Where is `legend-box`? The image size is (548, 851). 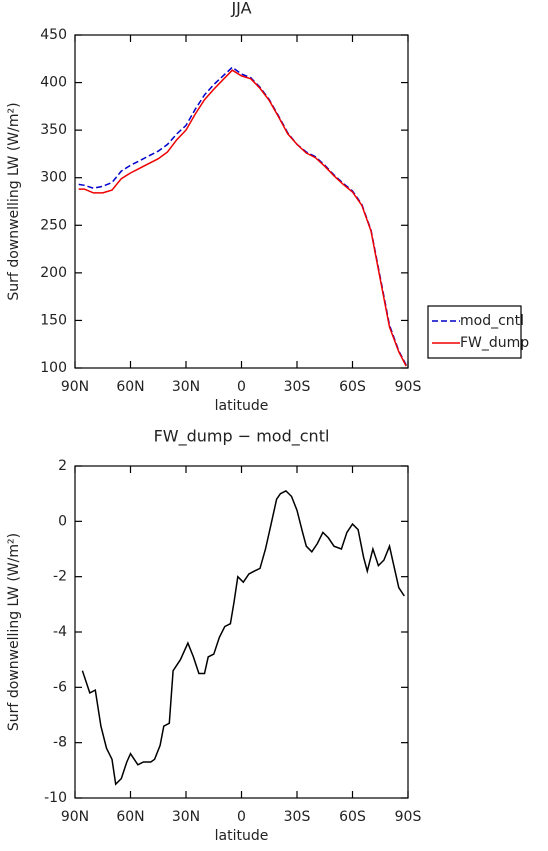 legend-box is located at coordinates (474, 332).